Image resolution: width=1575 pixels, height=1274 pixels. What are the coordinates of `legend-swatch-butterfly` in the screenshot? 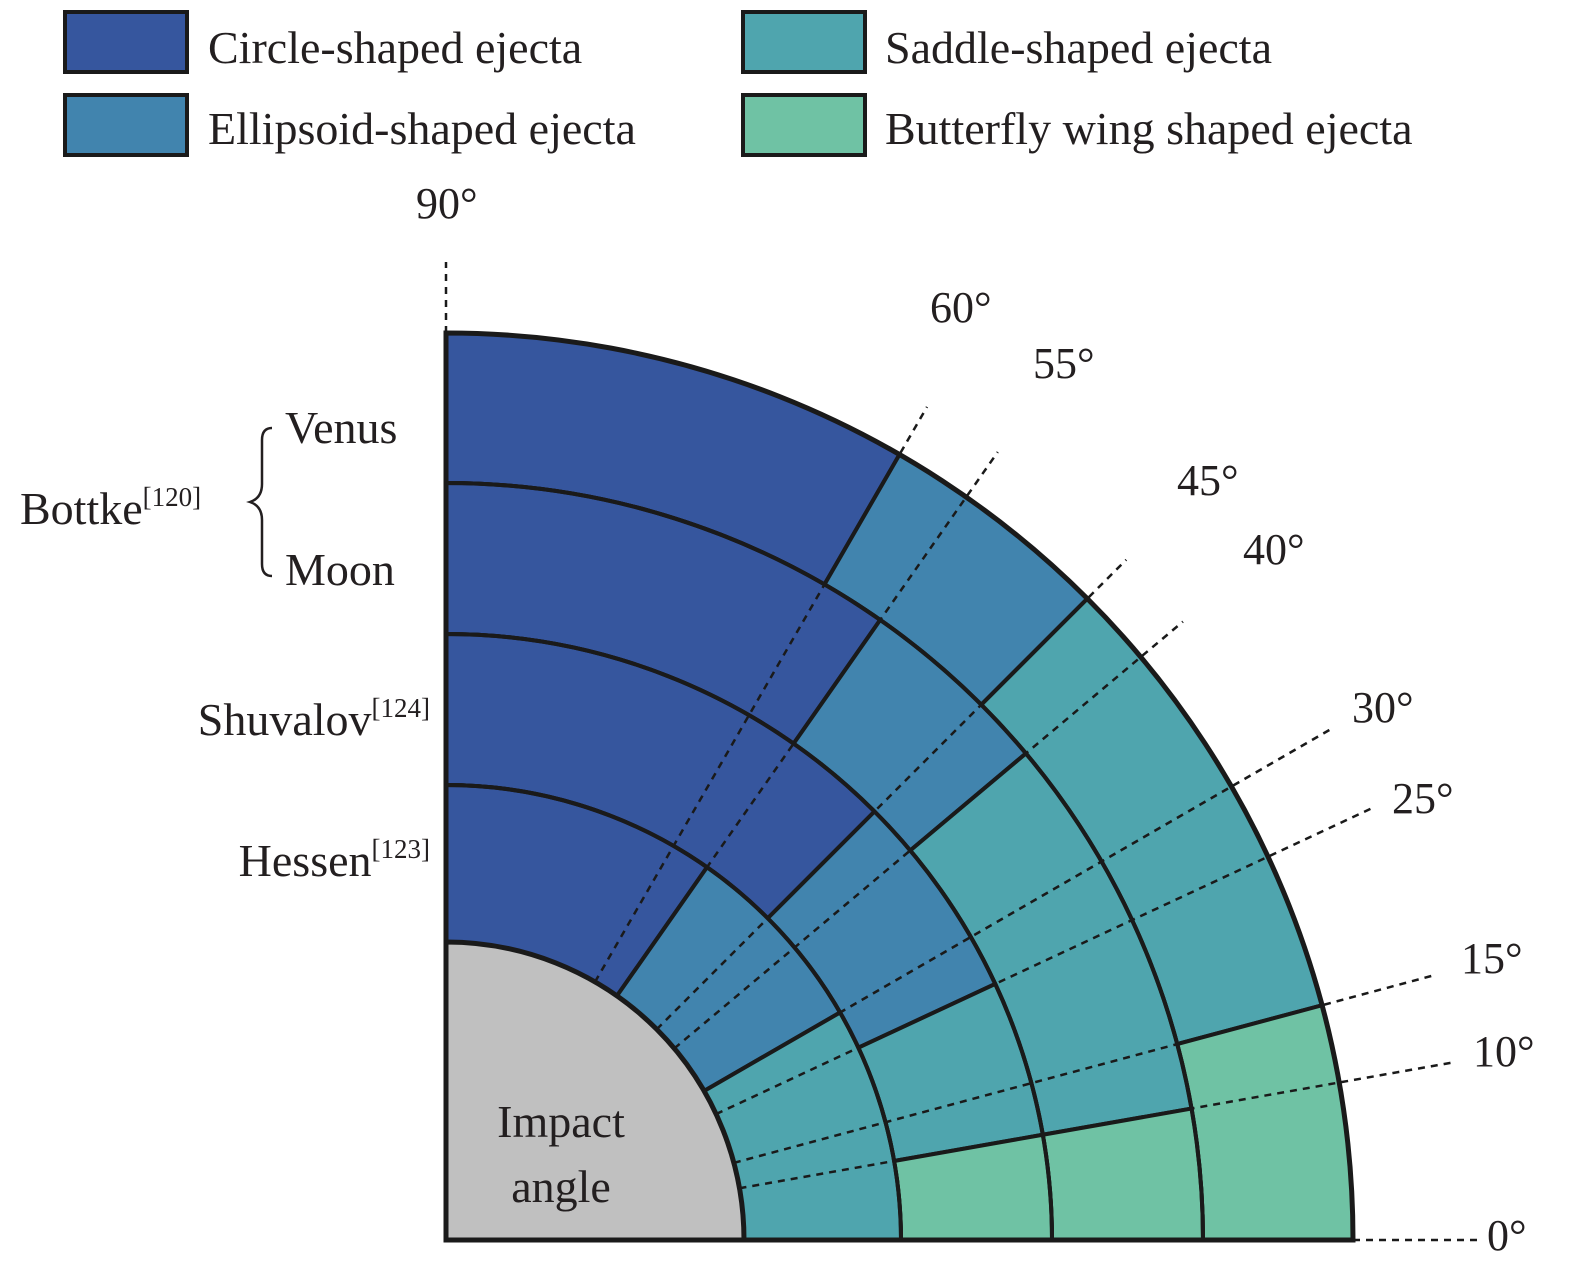 It's located at (804, 125).